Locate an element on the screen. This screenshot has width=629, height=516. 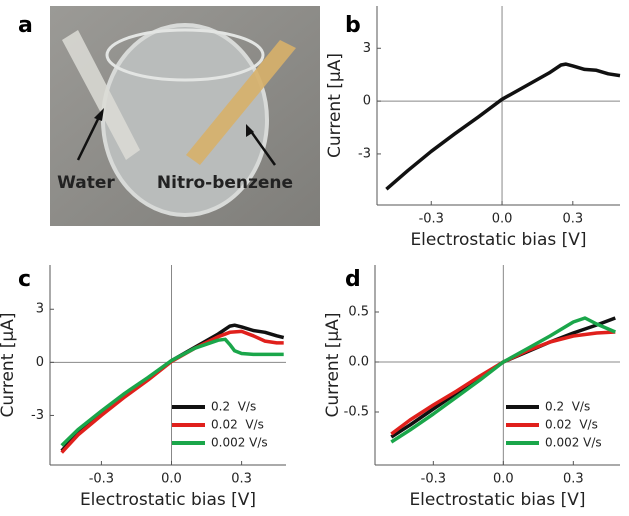
water-tube is located at coordinates (101, 95).